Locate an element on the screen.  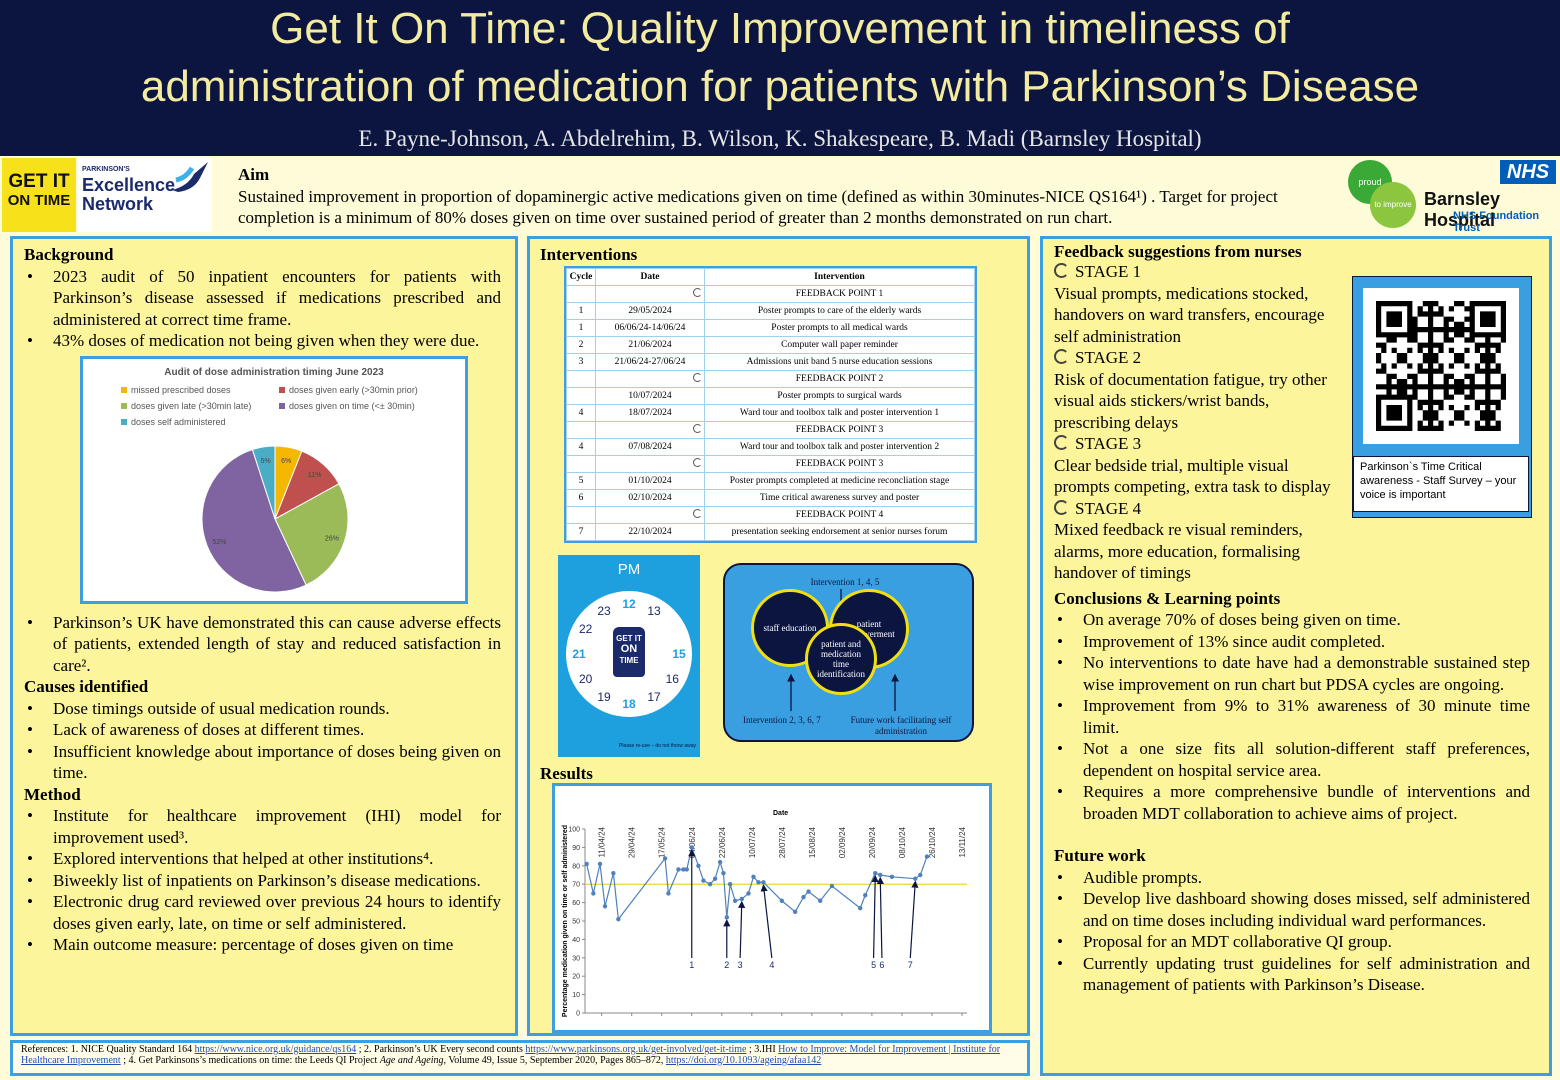
slice-label: 26% is located at coordinates (332, 538).